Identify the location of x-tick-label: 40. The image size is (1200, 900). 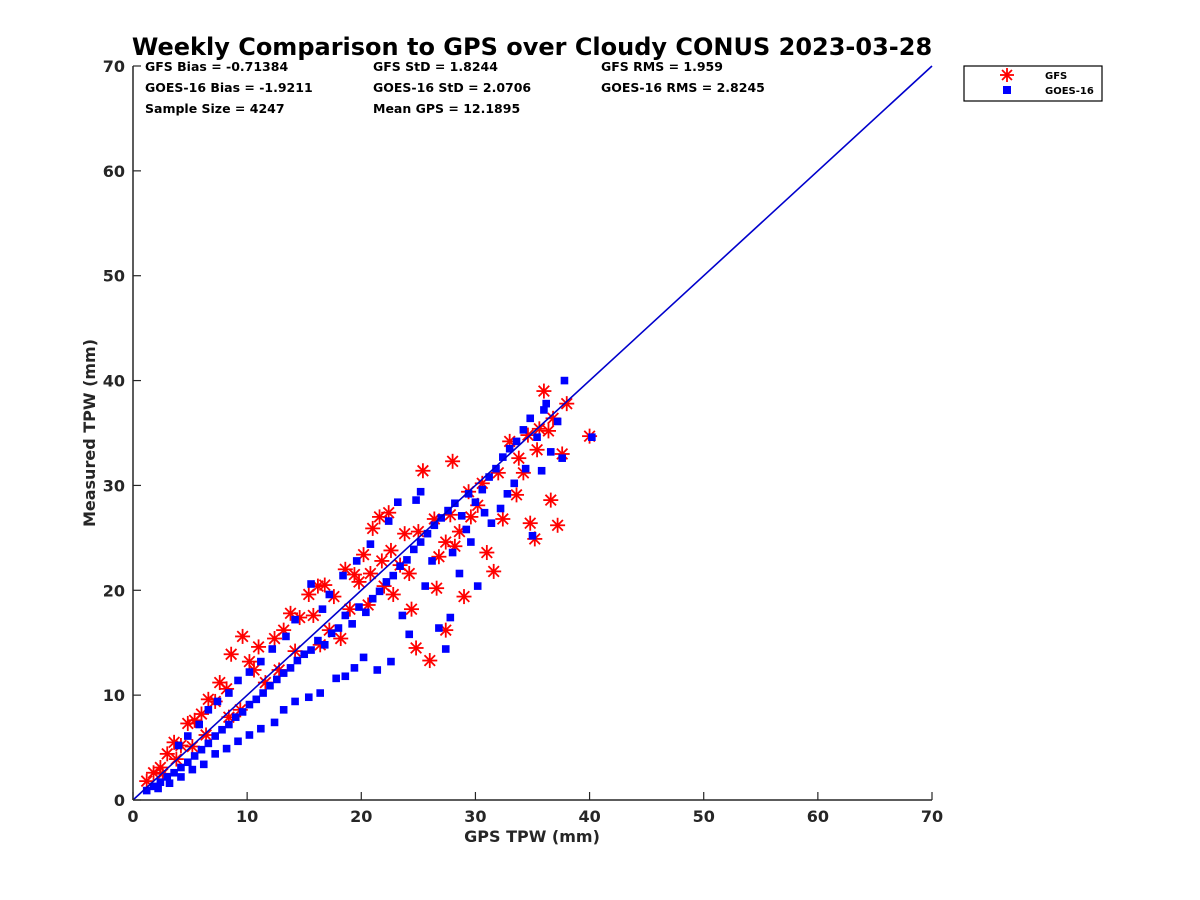
(589, 816).